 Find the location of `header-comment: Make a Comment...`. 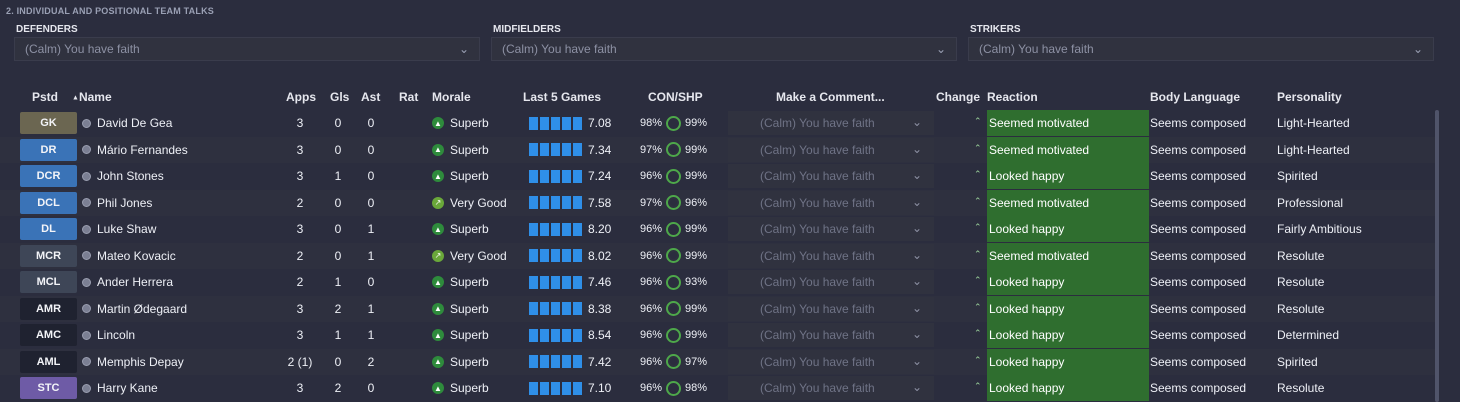

header-comment: Make a Comment... is located at coordinates (830, 97).